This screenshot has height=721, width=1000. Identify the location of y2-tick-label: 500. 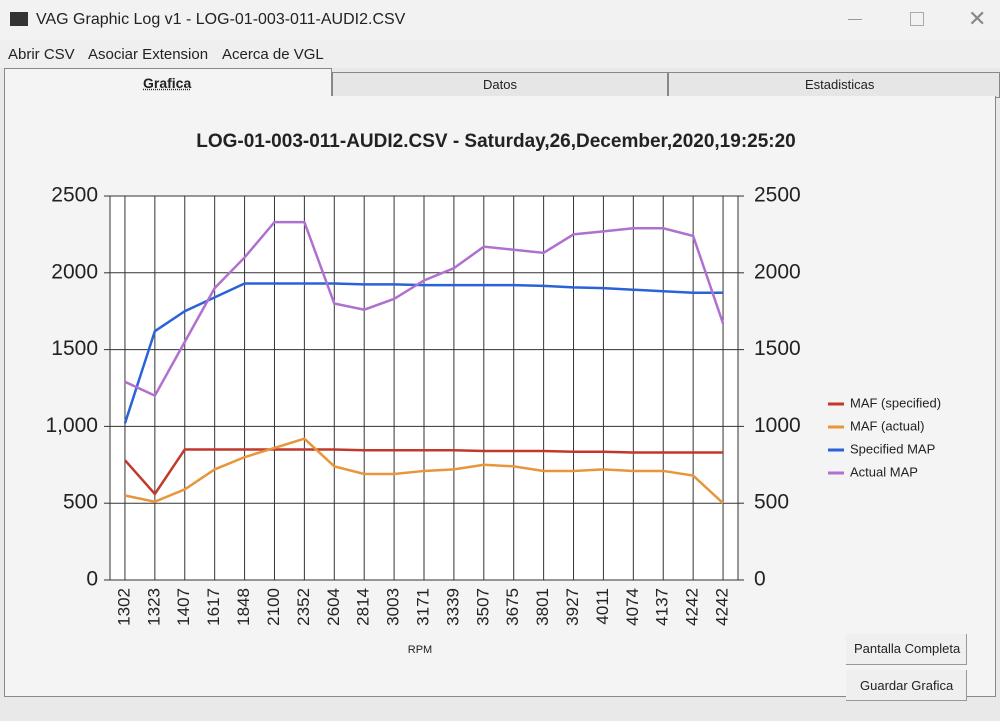
(771, 502).